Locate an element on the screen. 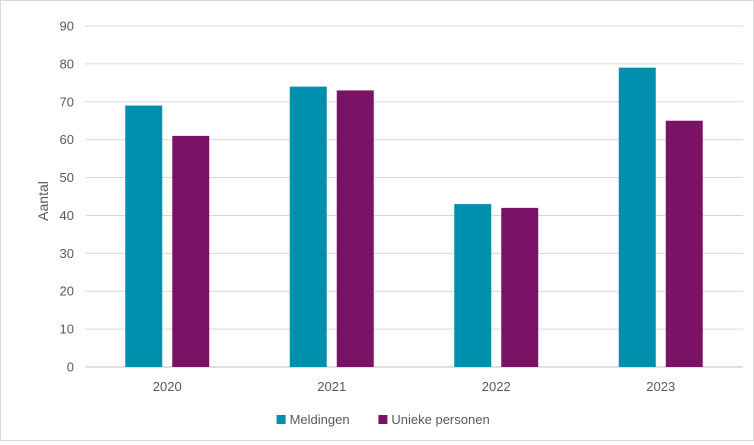  bar-unieke-personen-2023 is located at coordinates (684, 243).